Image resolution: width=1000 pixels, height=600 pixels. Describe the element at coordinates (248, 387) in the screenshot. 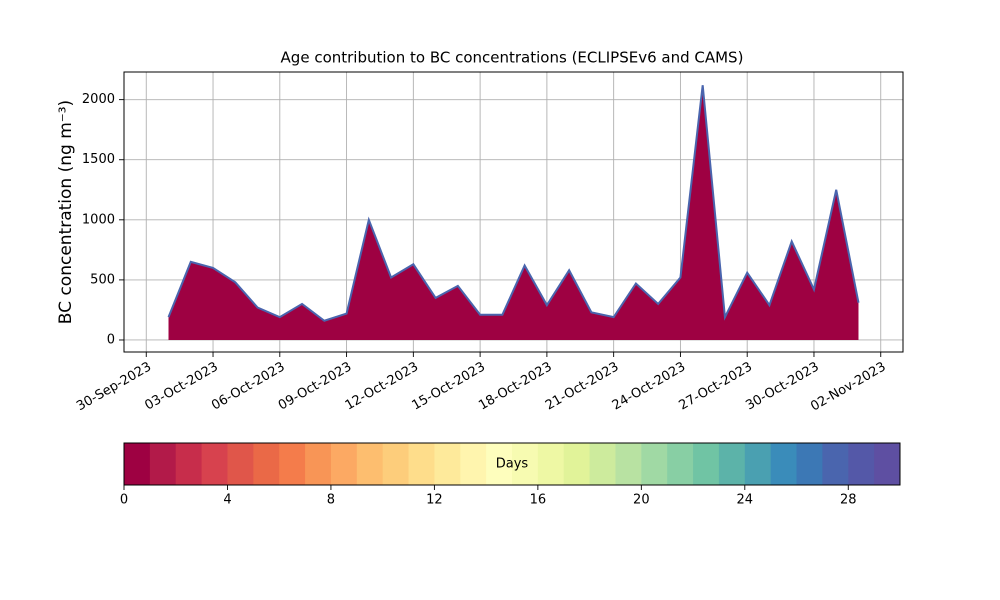

I see `x-tick-label: 06-Oct-2023` at that location.